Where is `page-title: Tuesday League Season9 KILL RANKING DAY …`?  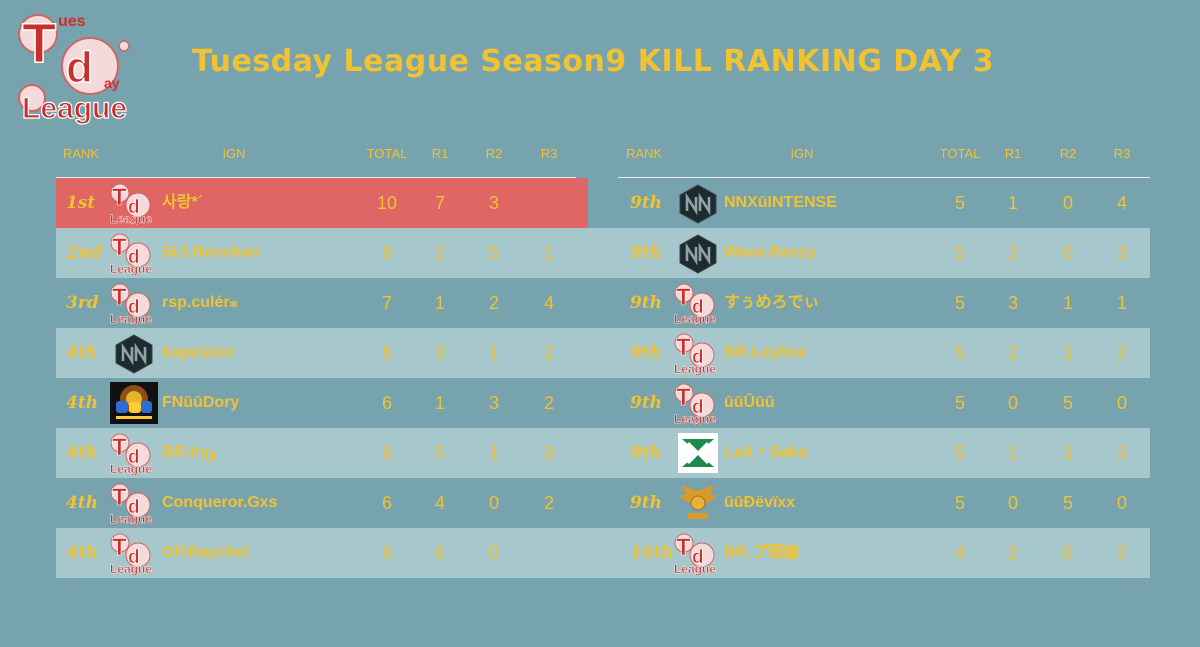 page-title: Tuesday League Season9 KILL RANKING DAY … is located at coordinates (593, 61).